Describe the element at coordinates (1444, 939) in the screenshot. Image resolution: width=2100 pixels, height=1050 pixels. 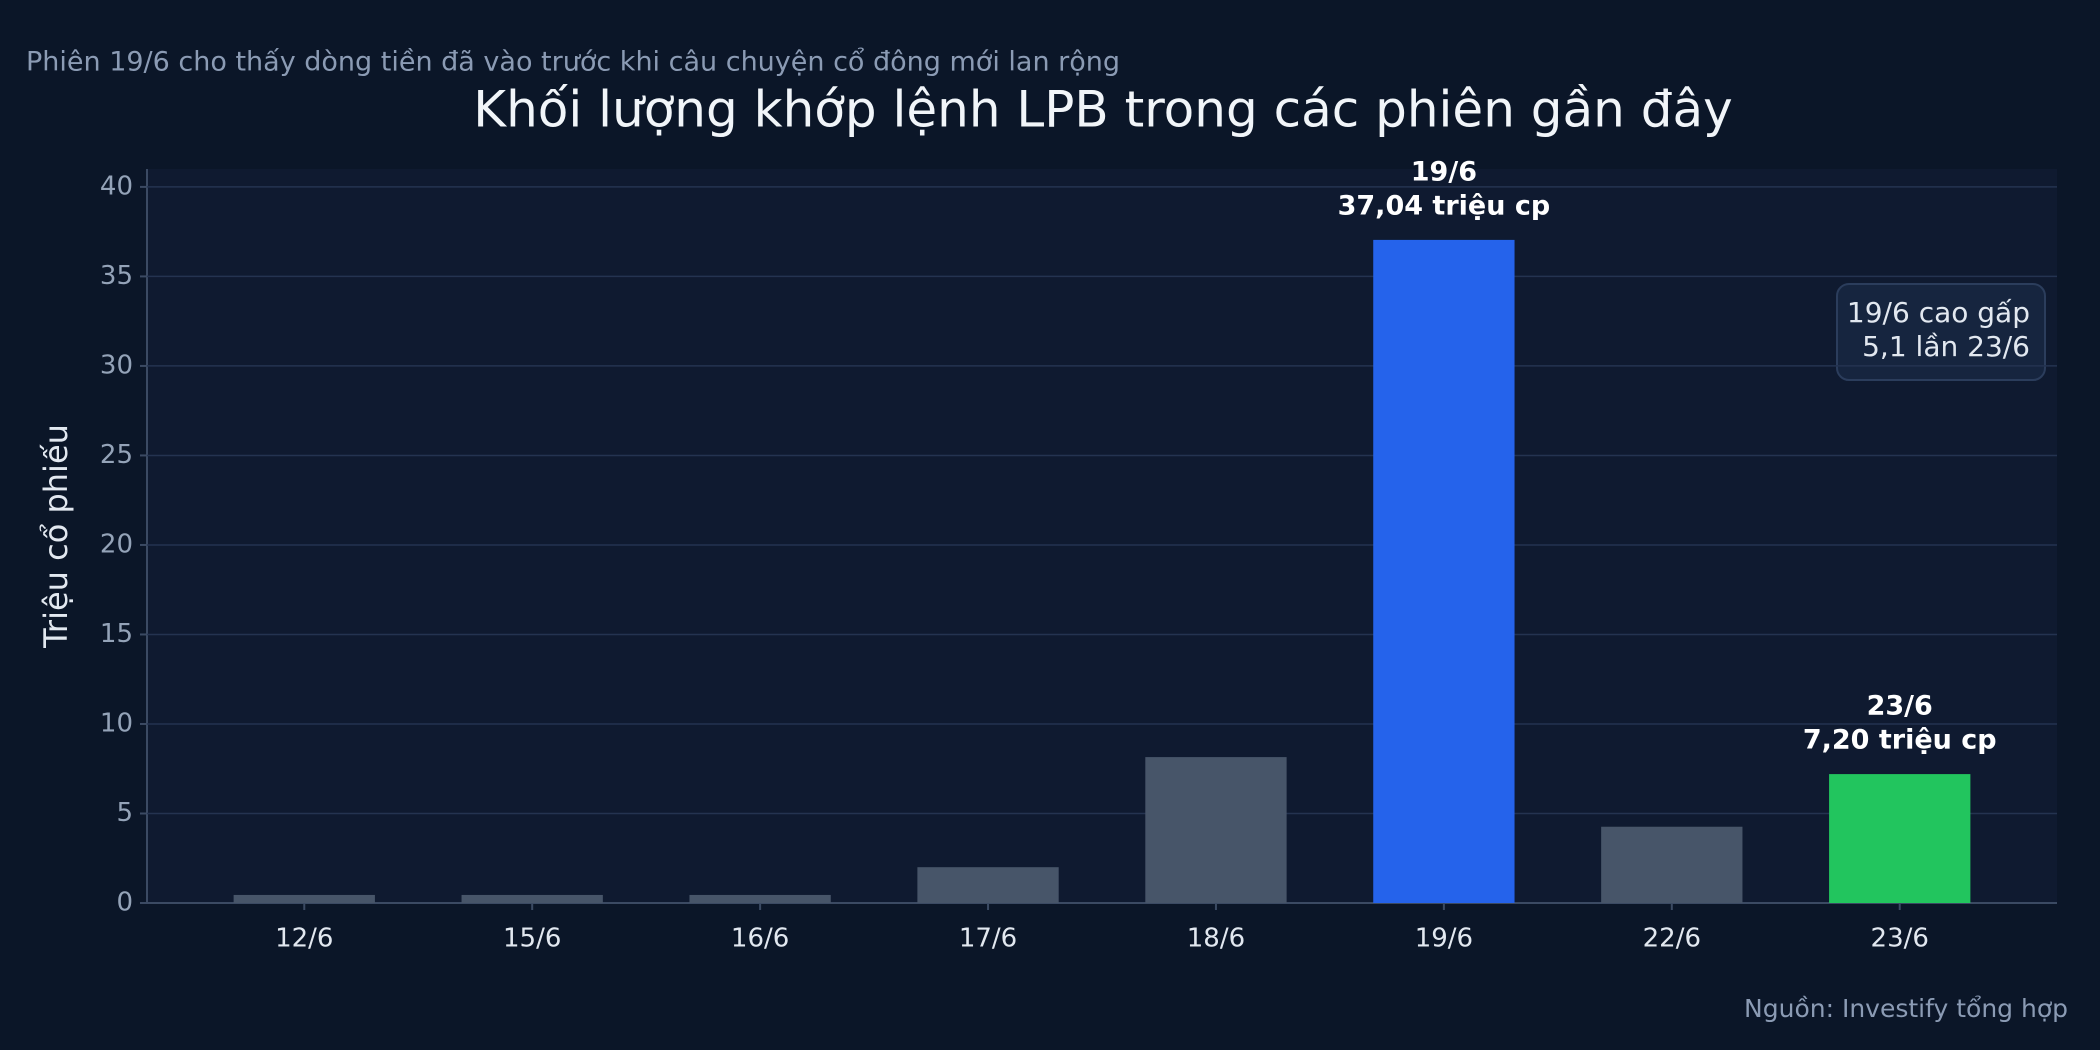
I see `x-tick-label: 19/6` at that location.